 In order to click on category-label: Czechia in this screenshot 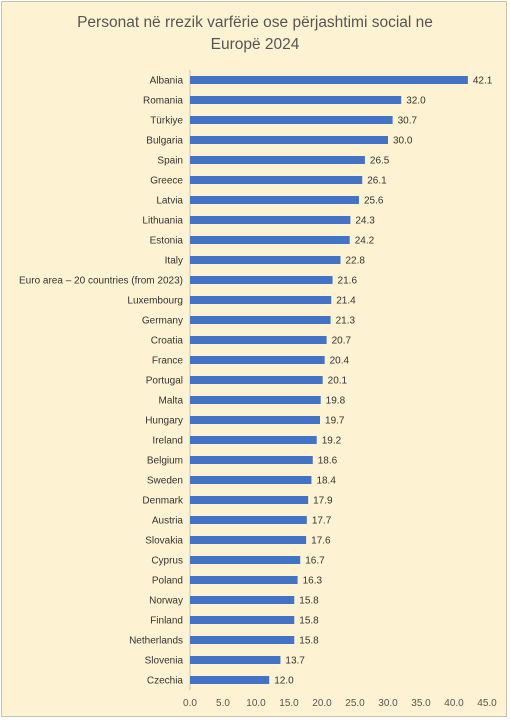, I will do `click(165, 681)`.